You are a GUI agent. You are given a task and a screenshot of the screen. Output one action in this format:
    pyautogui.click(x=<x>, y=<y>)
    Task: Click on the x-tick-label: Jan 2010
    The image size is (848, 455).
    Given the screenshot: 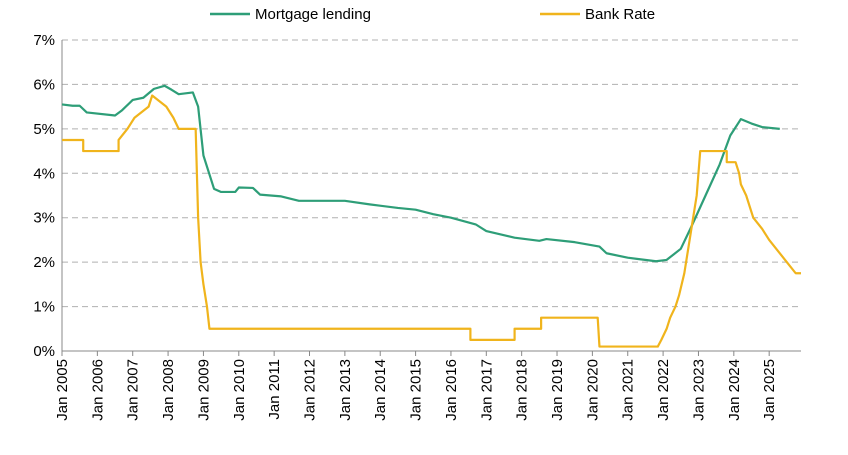 What is the action you would take?
    pyautogui.click(x=239, y=390)
    